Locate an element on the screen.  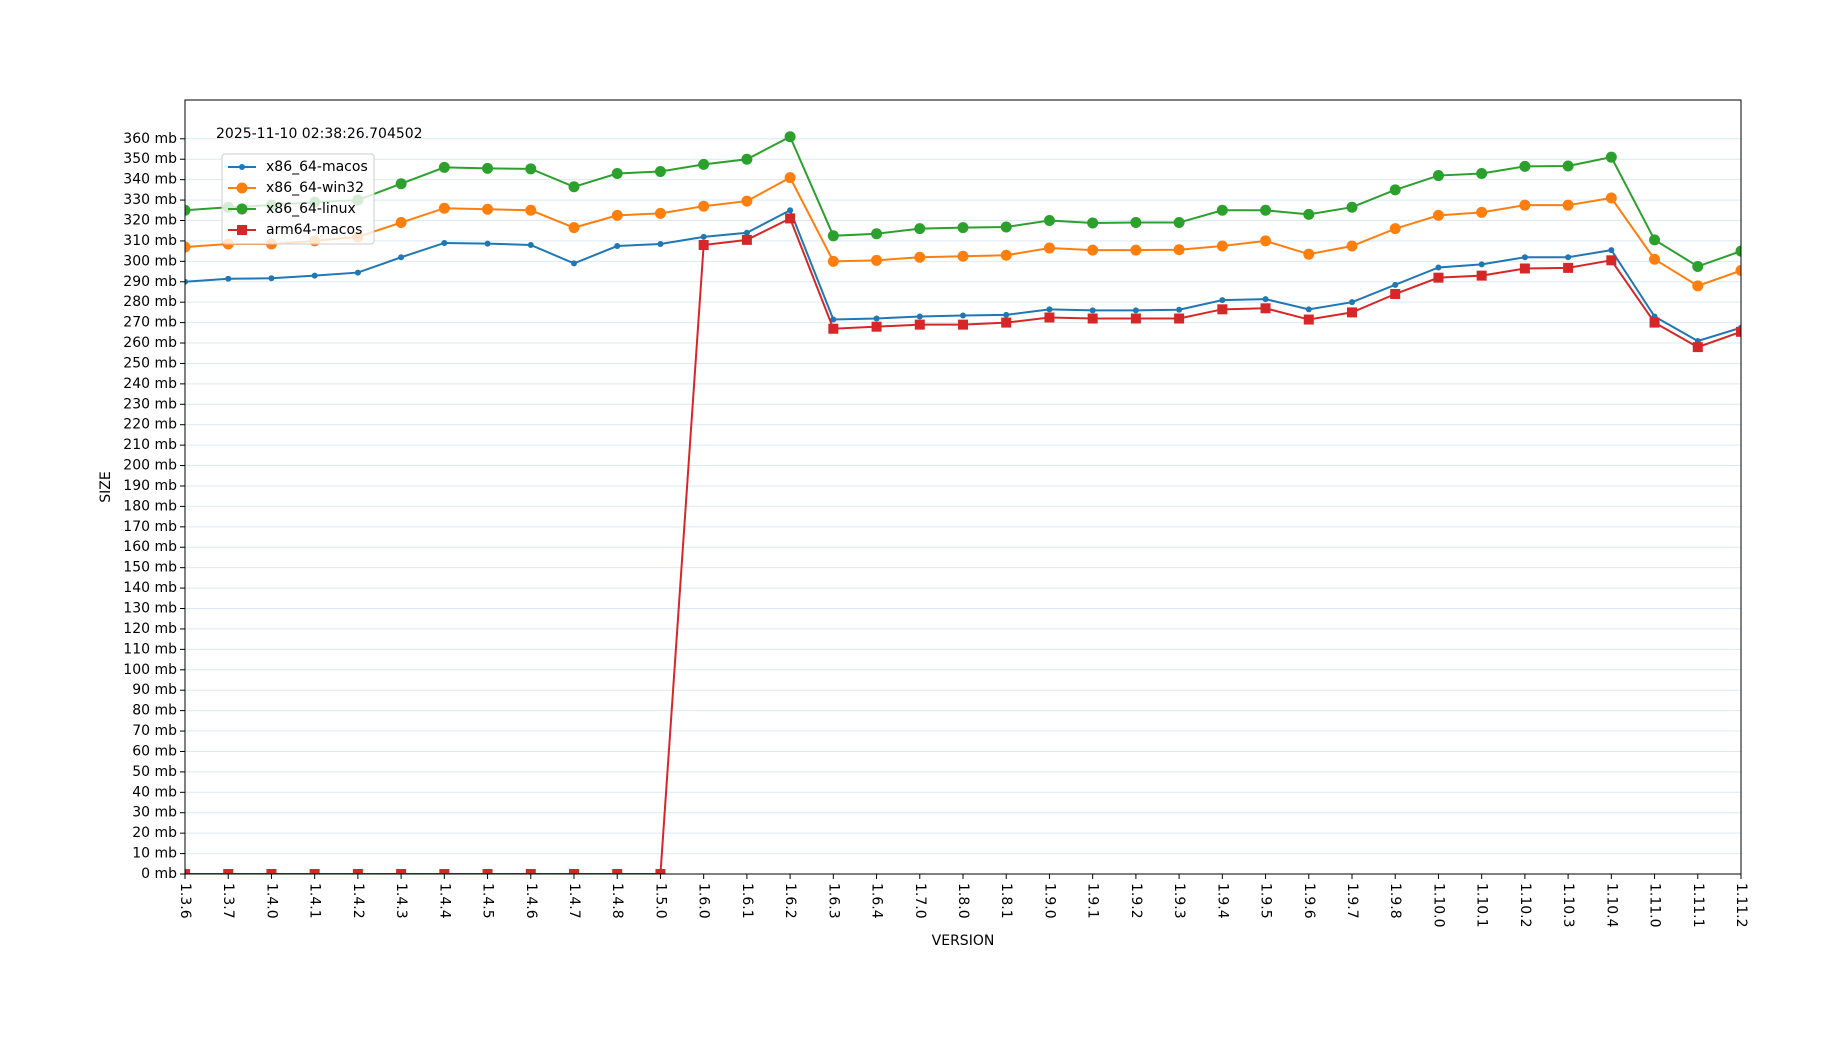
x-tick-label: 1.6.4 is located at coordinates (877, 901).